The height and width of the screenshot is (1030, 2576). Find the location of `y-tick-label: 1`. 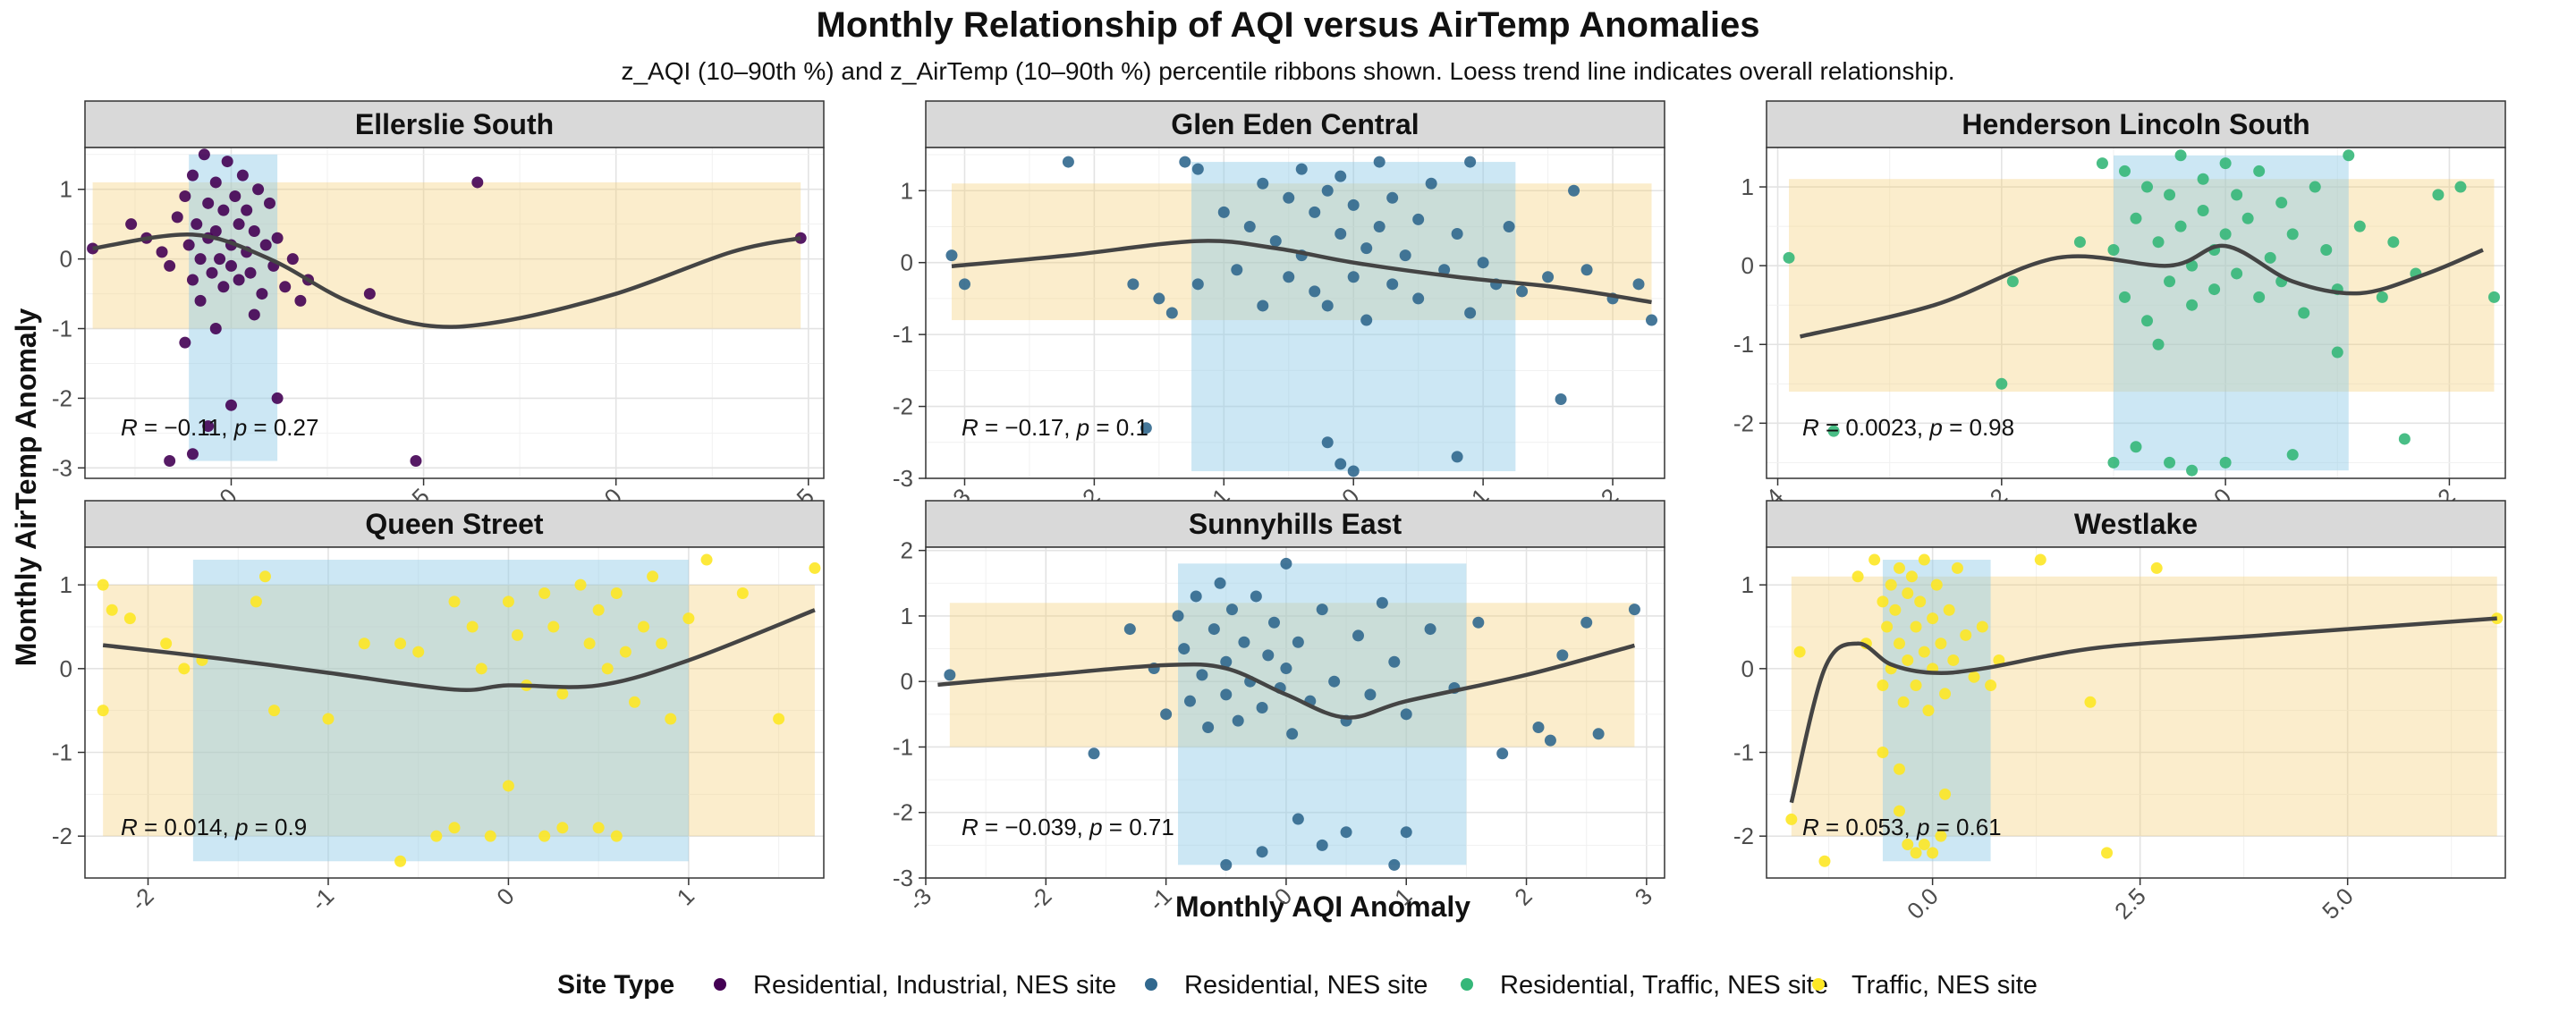

y-tick-label: 1 is located at coordinates (1747, 584).